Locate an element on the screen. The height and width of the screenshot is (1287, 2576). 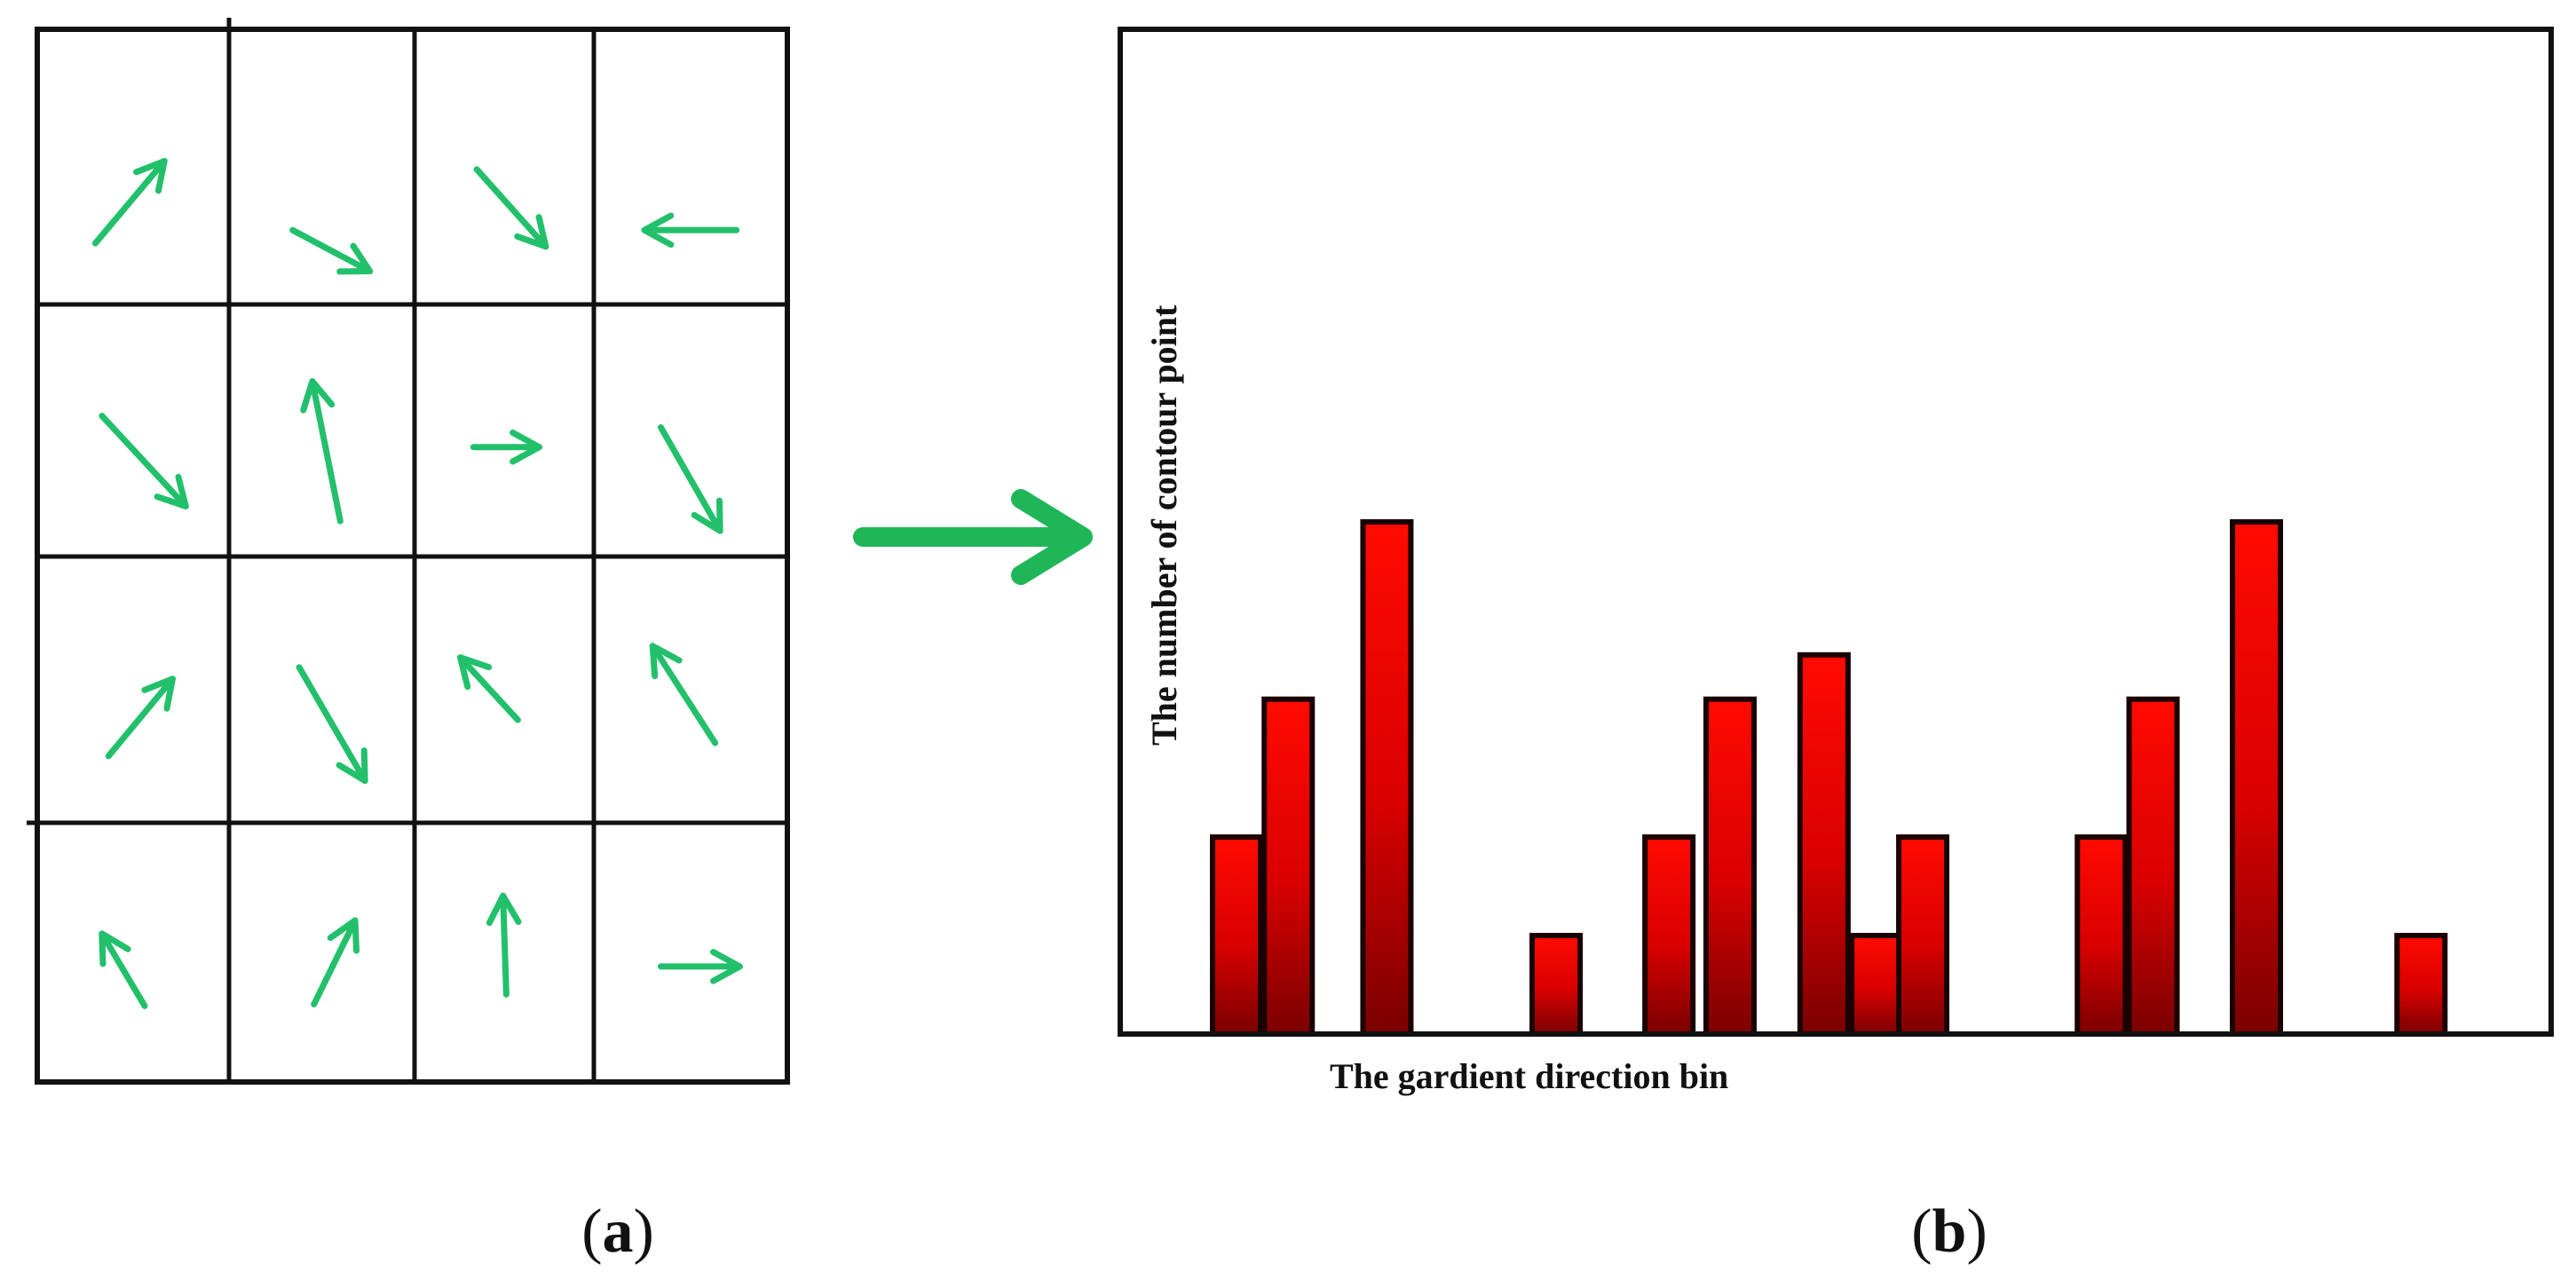
x-axis-label: The gardient direction bin is located at coordinates (1529, 1076).